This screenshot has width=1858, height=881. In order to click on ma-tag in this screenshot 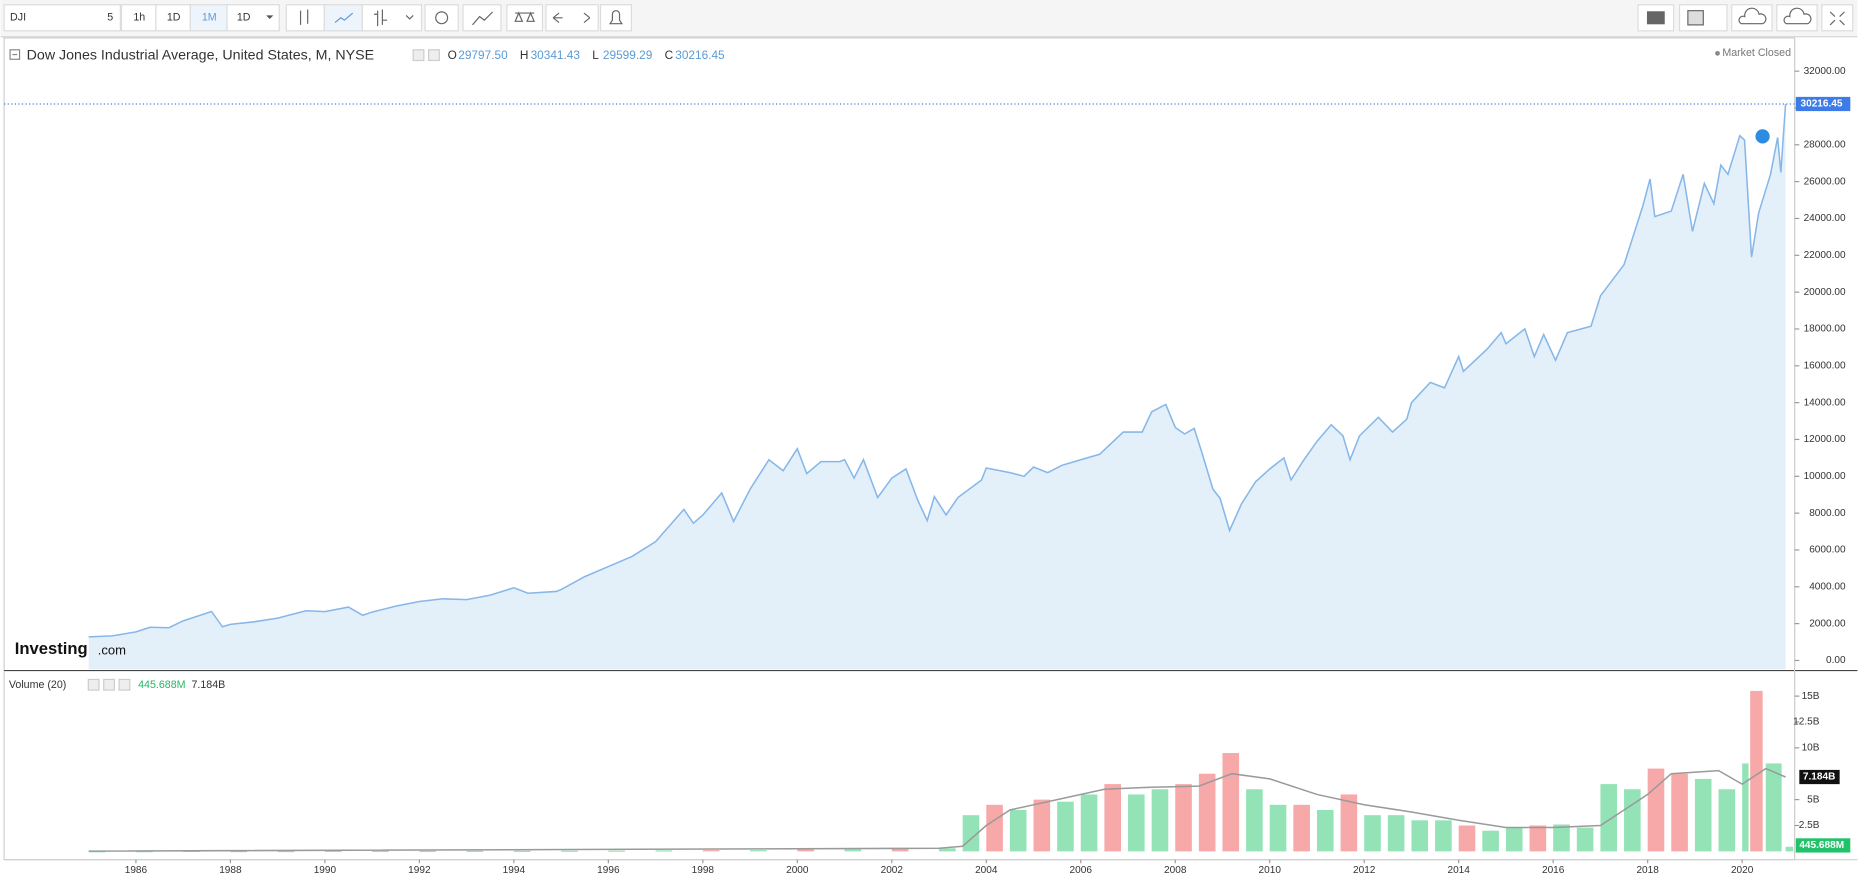, I will do `click(1819, 777)`.